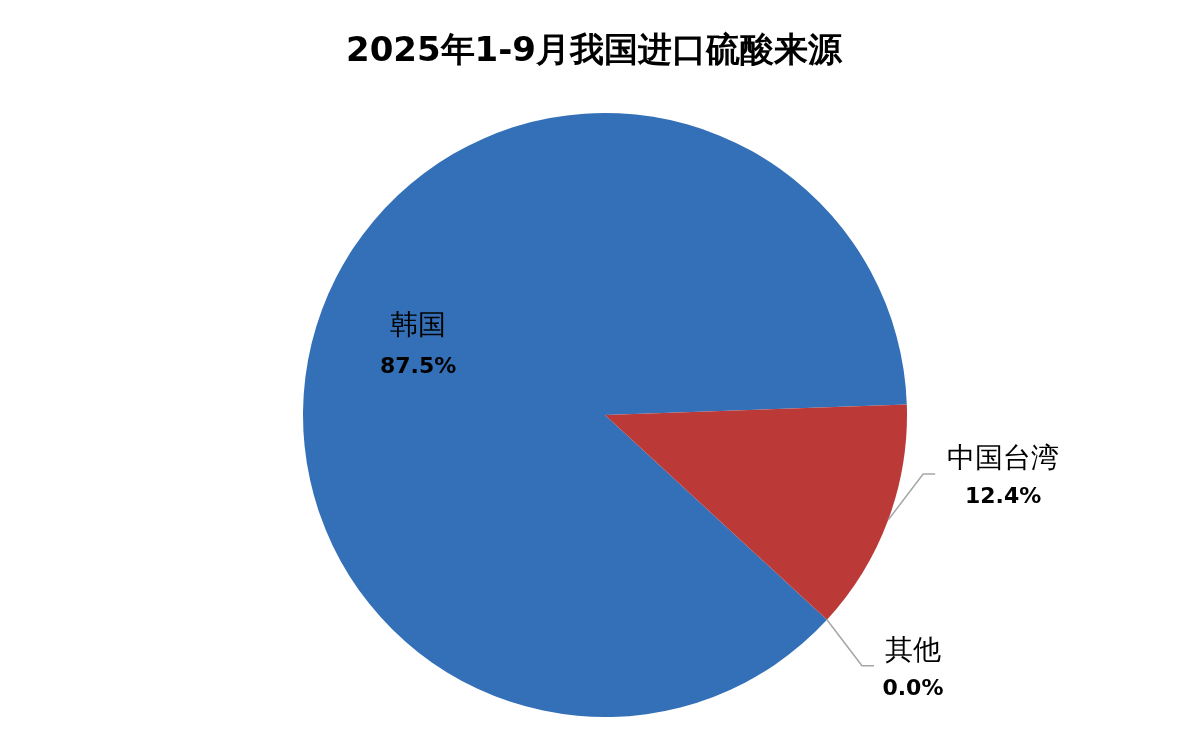 The image size is (1188, 750). I want to click on data-label: 0.0%, so click(913, 687).